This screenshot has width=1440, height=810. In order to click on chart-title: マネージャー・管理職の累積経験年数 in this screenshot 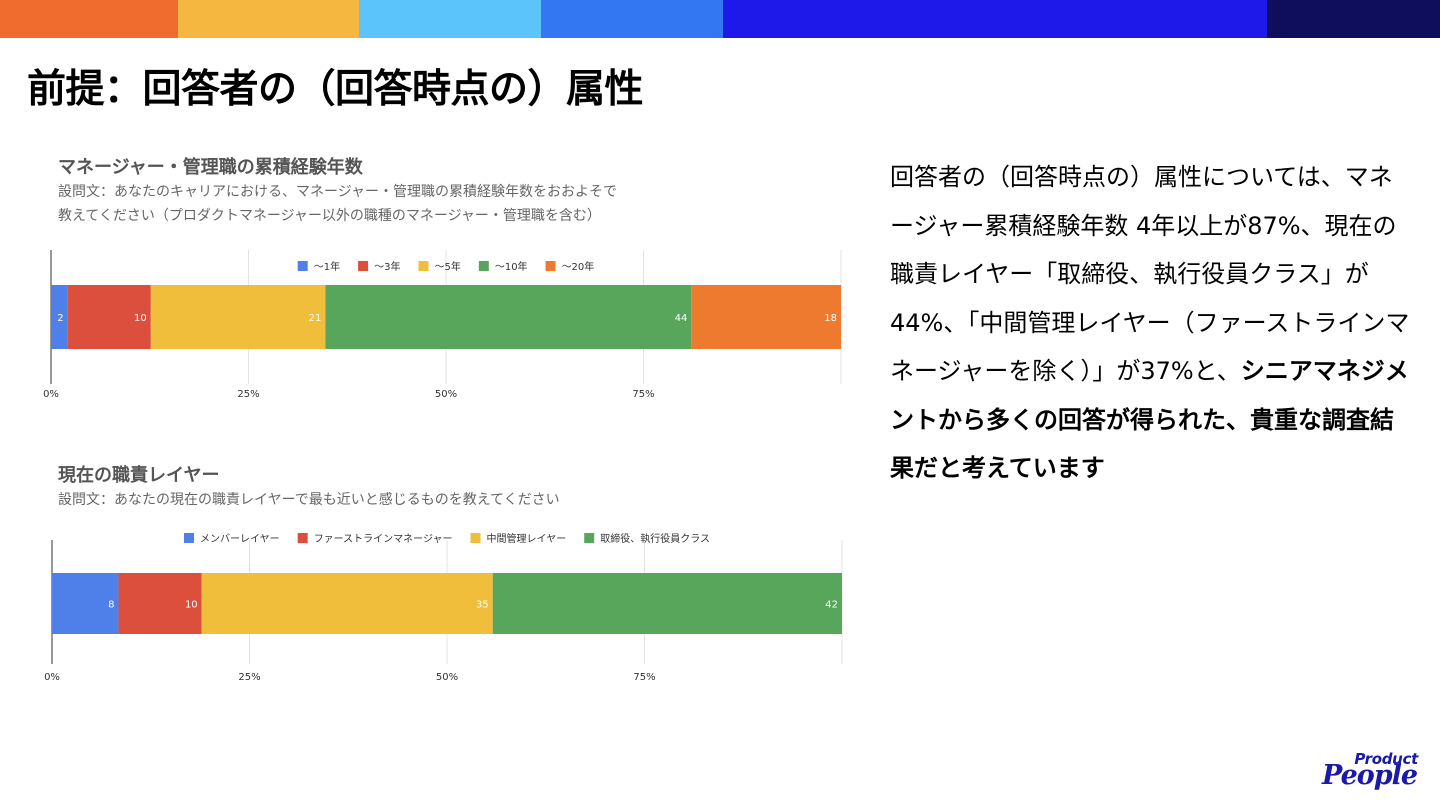, I will do `click(210, 167)`.